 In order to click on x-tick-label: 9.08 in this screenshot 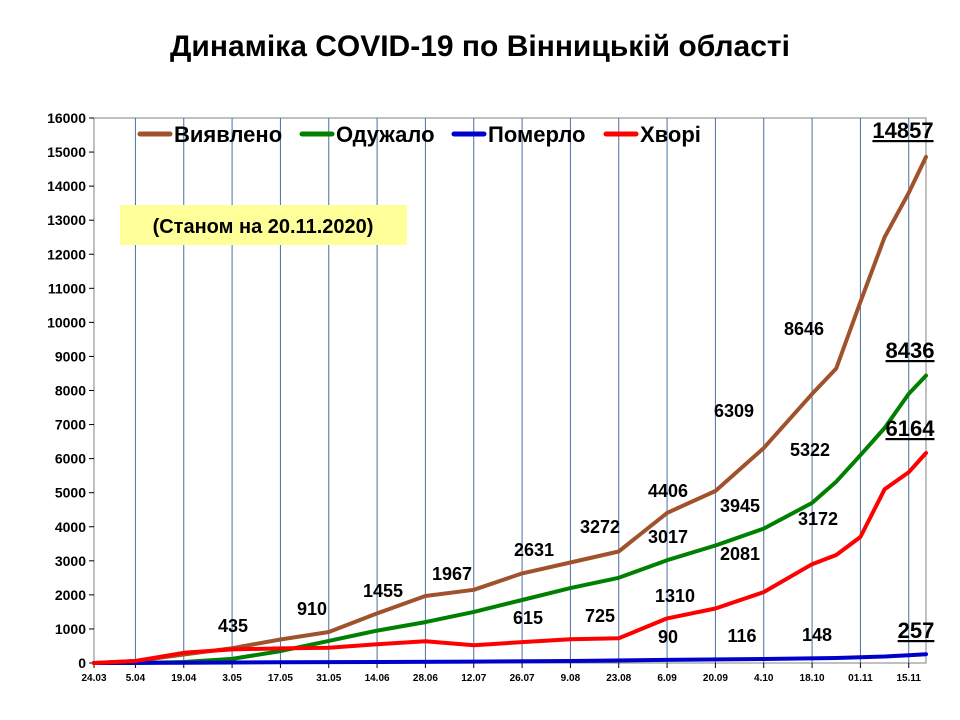, I will do `click(571, 678)`.